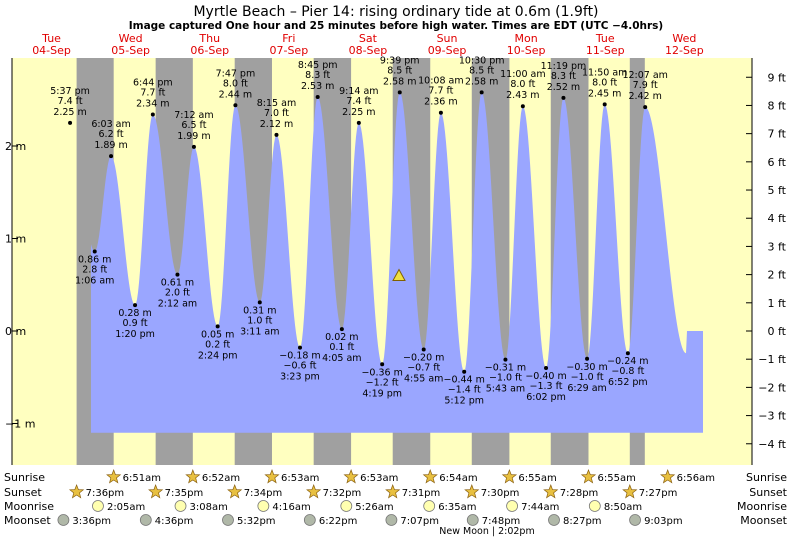  Describe the element at coordinates (500, 493) in the screenshot. I see `sunset-time: 7:30pm` at that location.